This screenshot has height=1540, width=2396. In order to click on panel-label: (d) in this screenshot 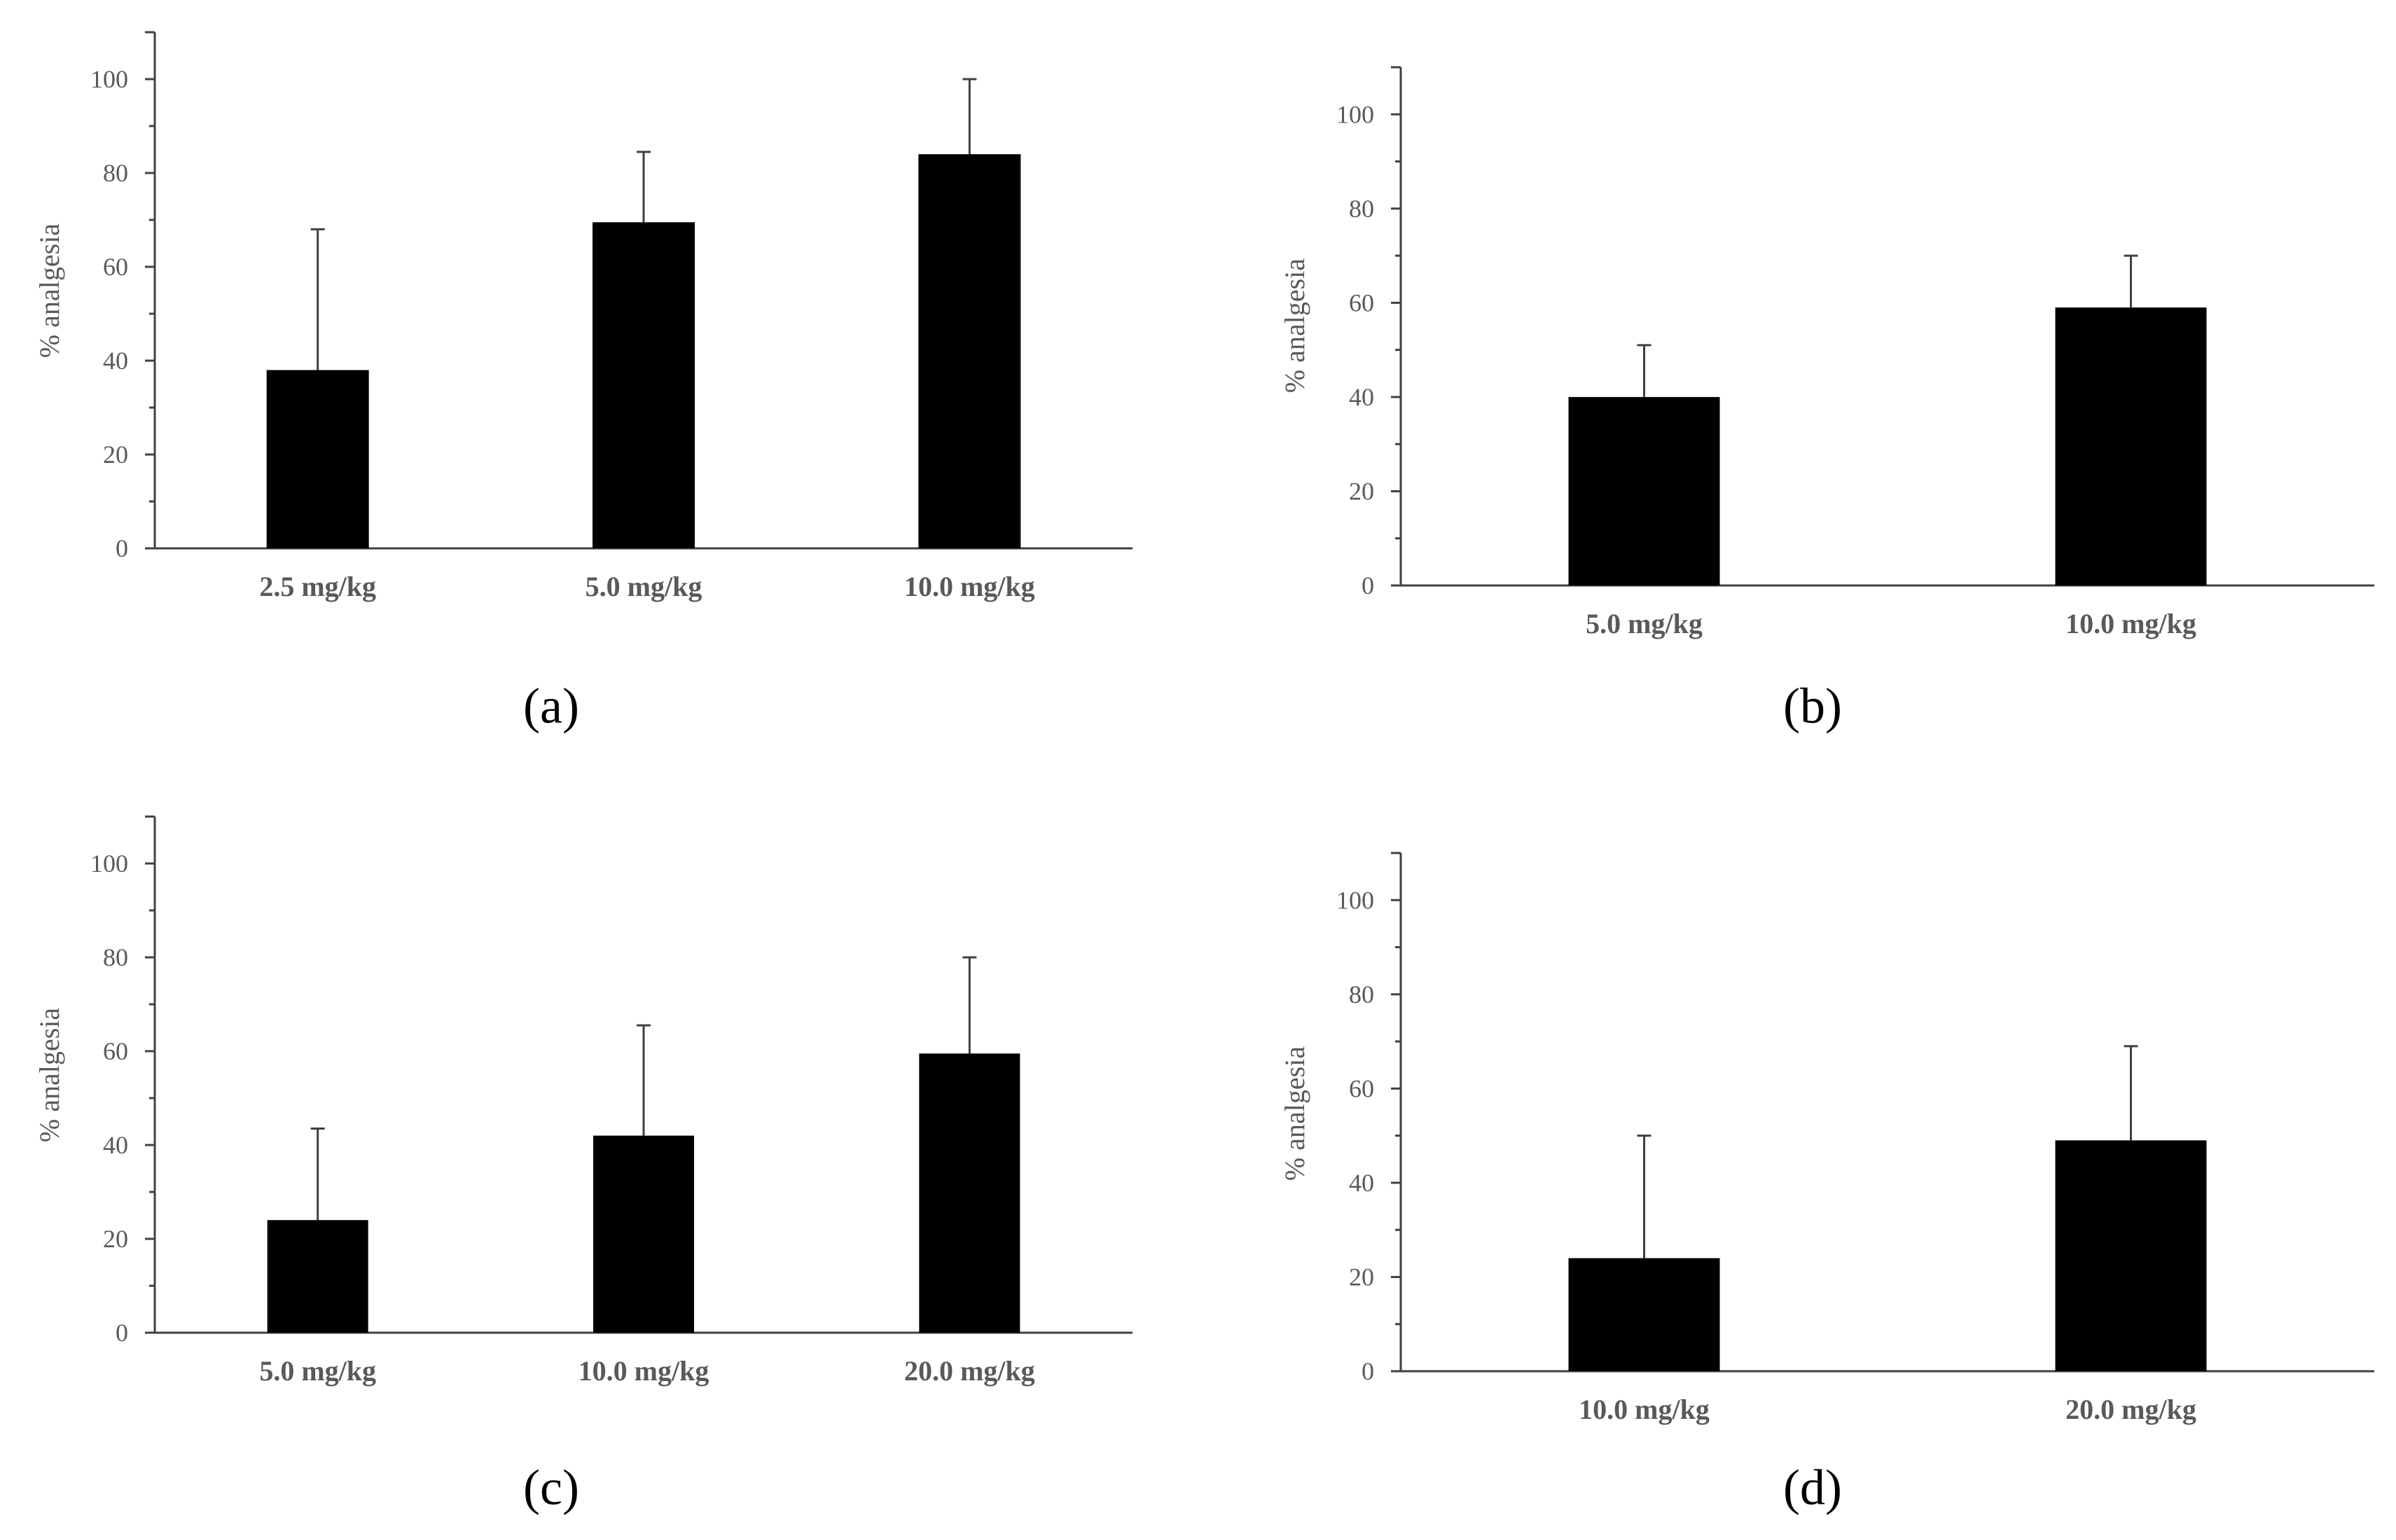, I will do `click(1812, 1487)`.